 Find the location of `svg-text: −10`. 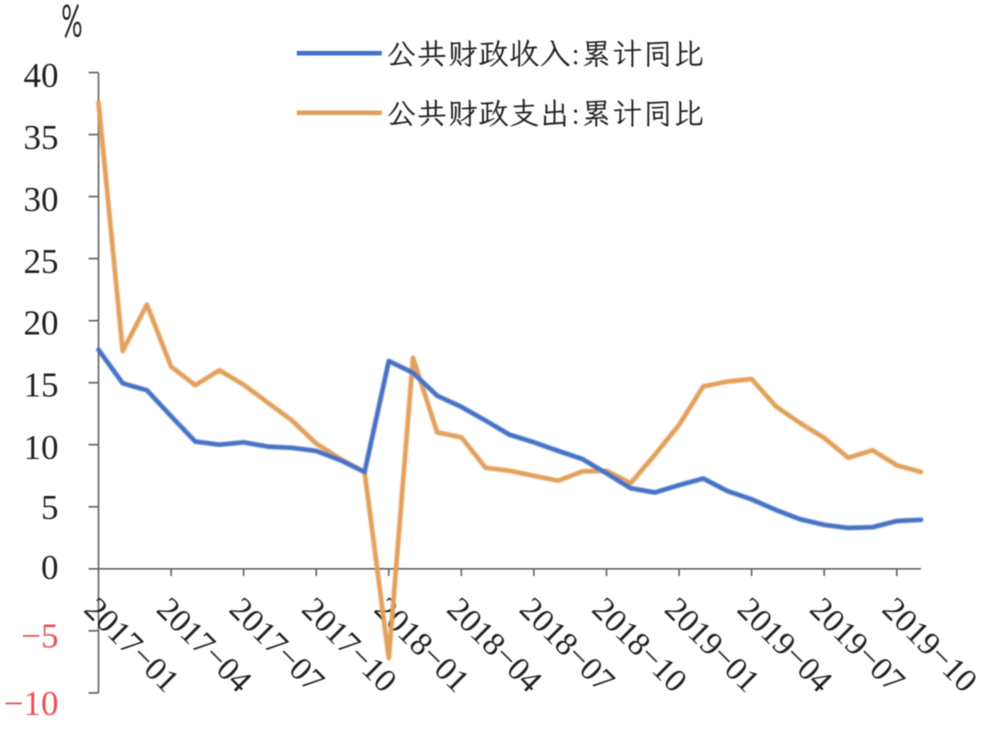

svg-text: −10 is located at coordinates (31, 703).